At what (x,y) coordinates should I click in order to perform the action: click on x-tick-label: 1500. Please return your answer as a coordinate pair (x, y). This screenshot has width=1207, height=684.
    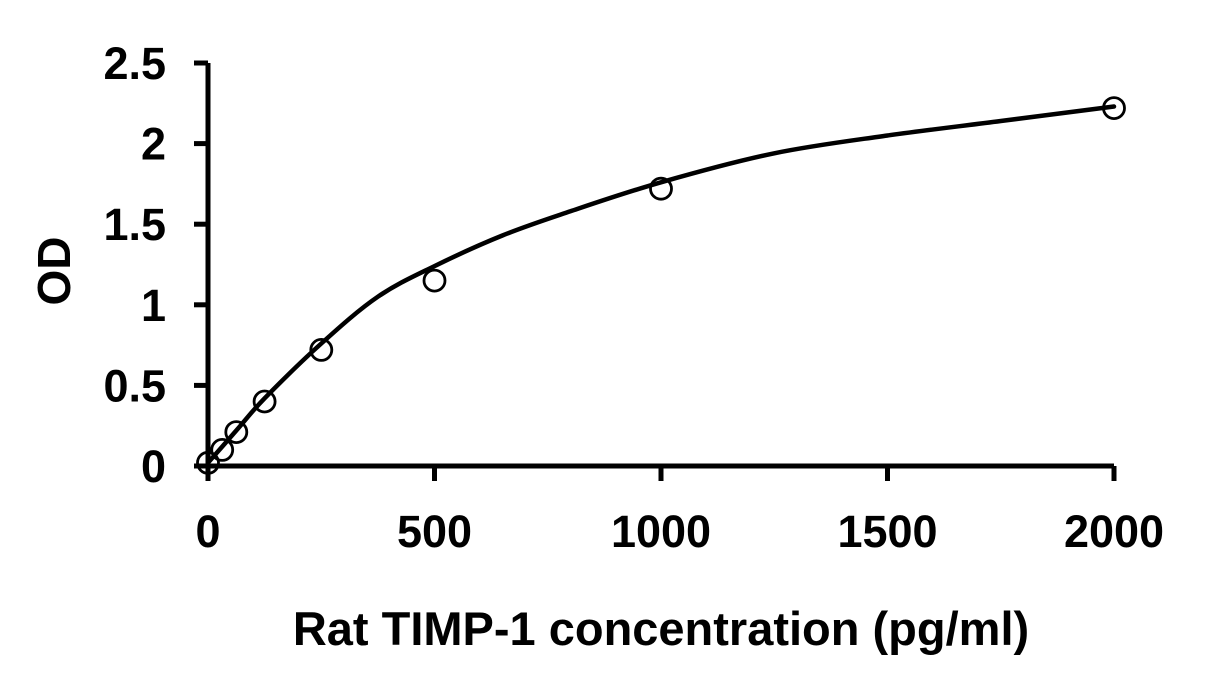
    Looking at the image, I should click on (887, 531).